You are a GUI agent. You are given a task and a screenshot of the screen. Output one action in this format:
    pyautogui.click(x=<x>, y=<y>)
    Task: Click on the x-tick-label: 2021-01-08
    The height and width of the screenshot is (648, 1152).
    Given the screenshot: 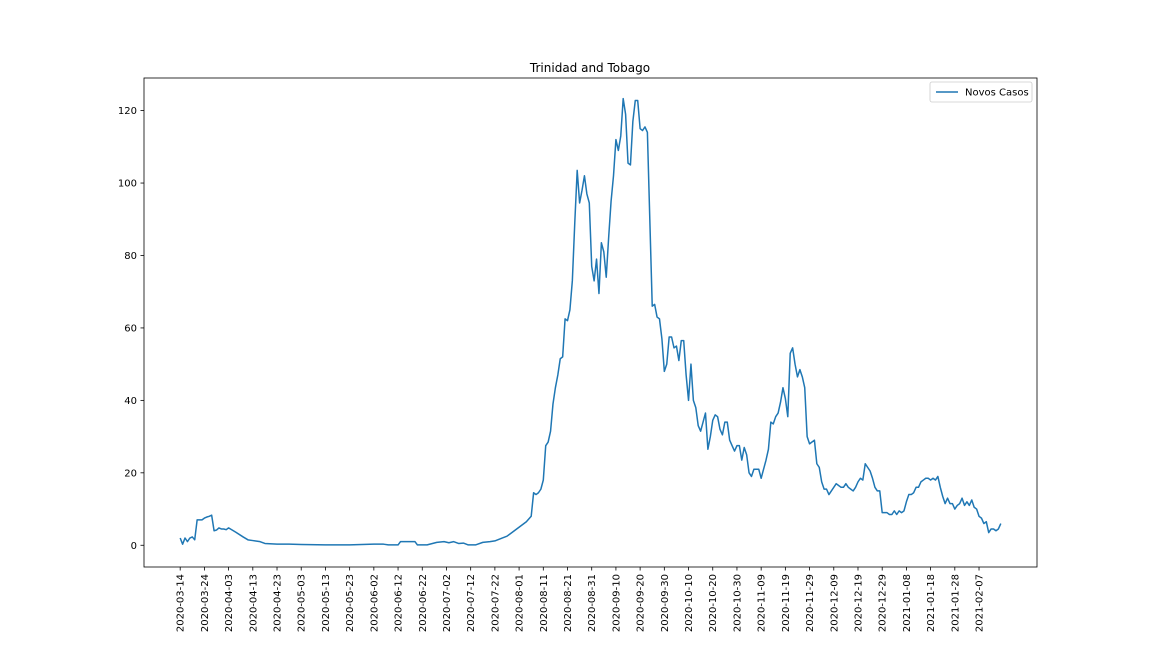 What is the action you would take?
    pyautogui.click(x=907, y=603)
    